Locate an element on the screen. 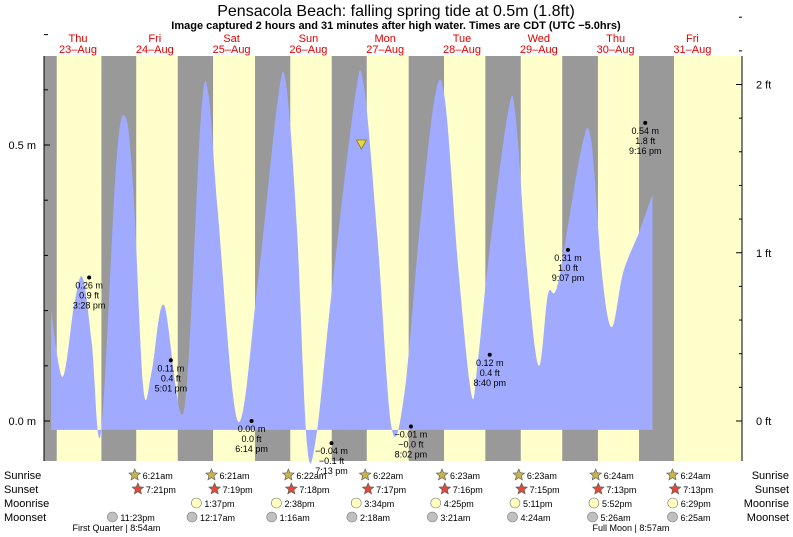  moonrise-time: 2:38pm is located at coordinates (299, 504).